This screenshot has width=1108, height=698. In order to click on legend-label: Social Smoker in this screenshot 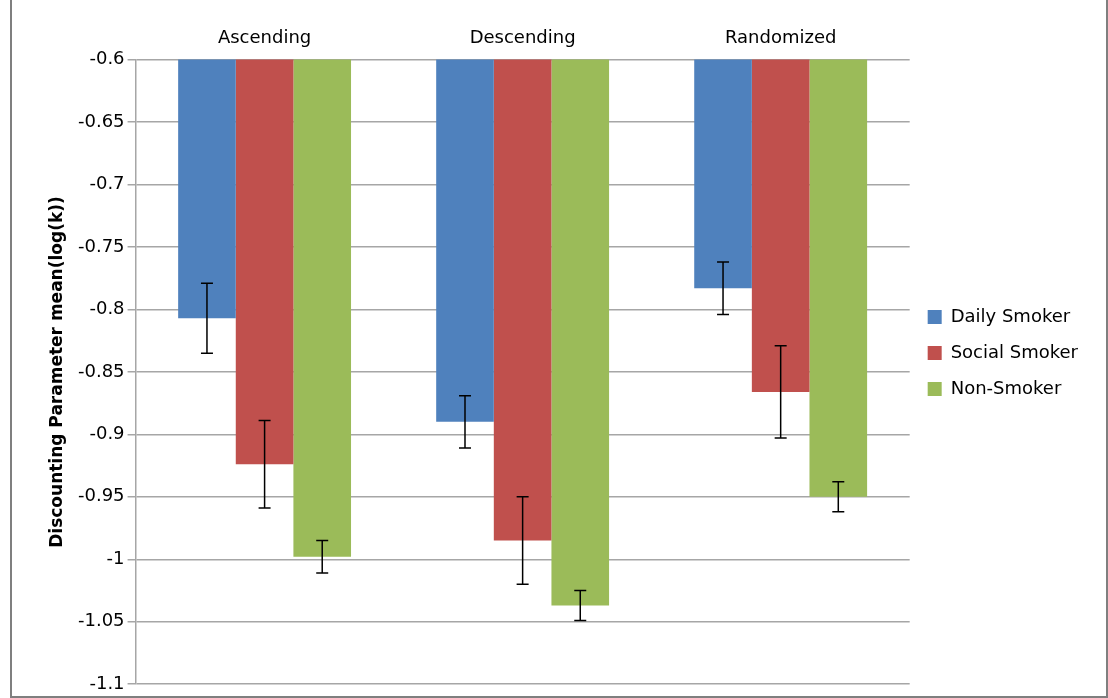, I will do `click(1014, 351)`.